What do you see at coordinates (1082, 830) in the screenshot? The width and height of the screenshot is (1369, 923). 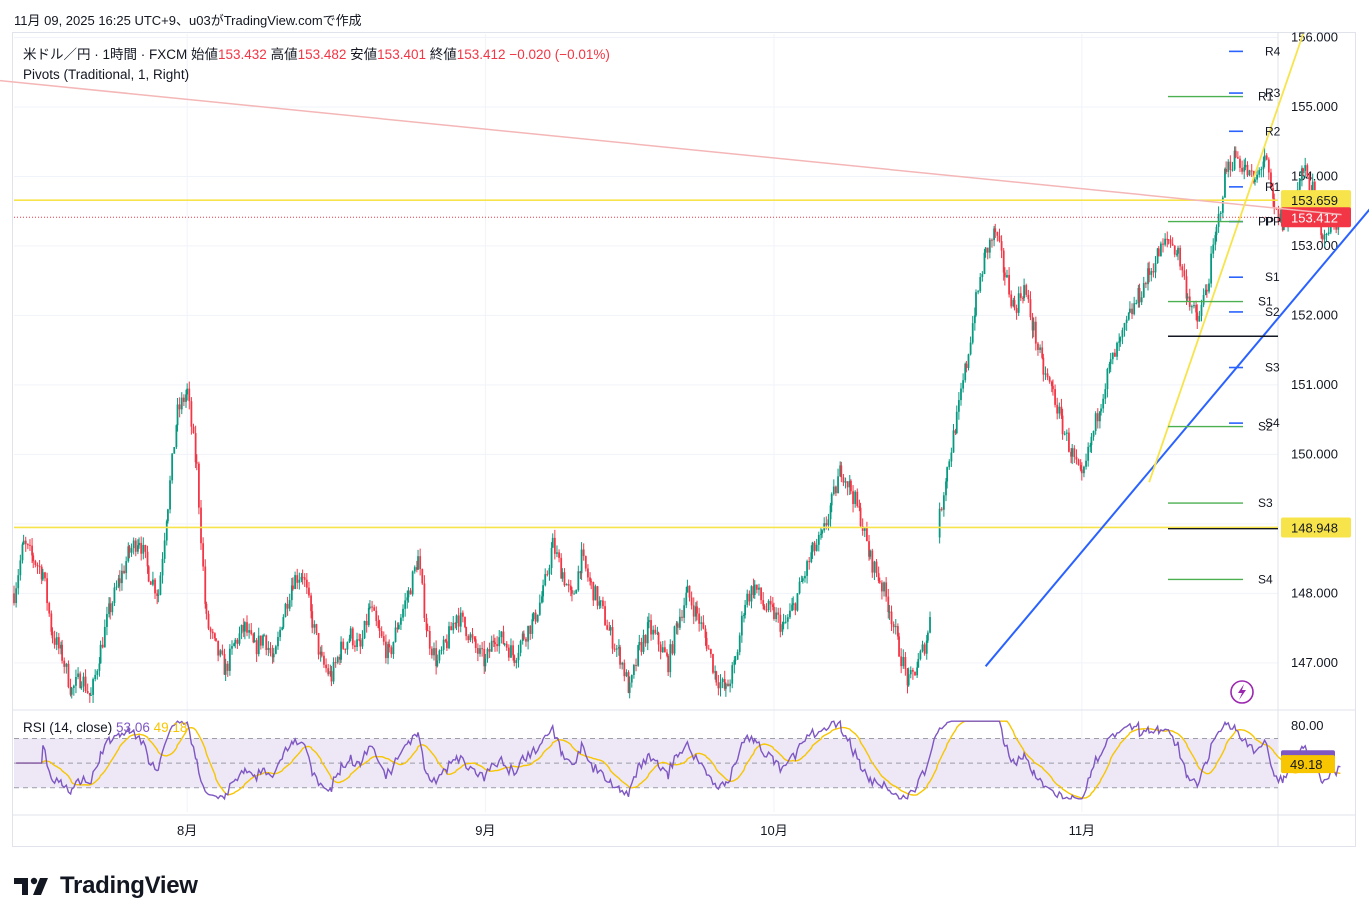 I see `time-axis-label: 11月` at bounding box center [1082, 830].